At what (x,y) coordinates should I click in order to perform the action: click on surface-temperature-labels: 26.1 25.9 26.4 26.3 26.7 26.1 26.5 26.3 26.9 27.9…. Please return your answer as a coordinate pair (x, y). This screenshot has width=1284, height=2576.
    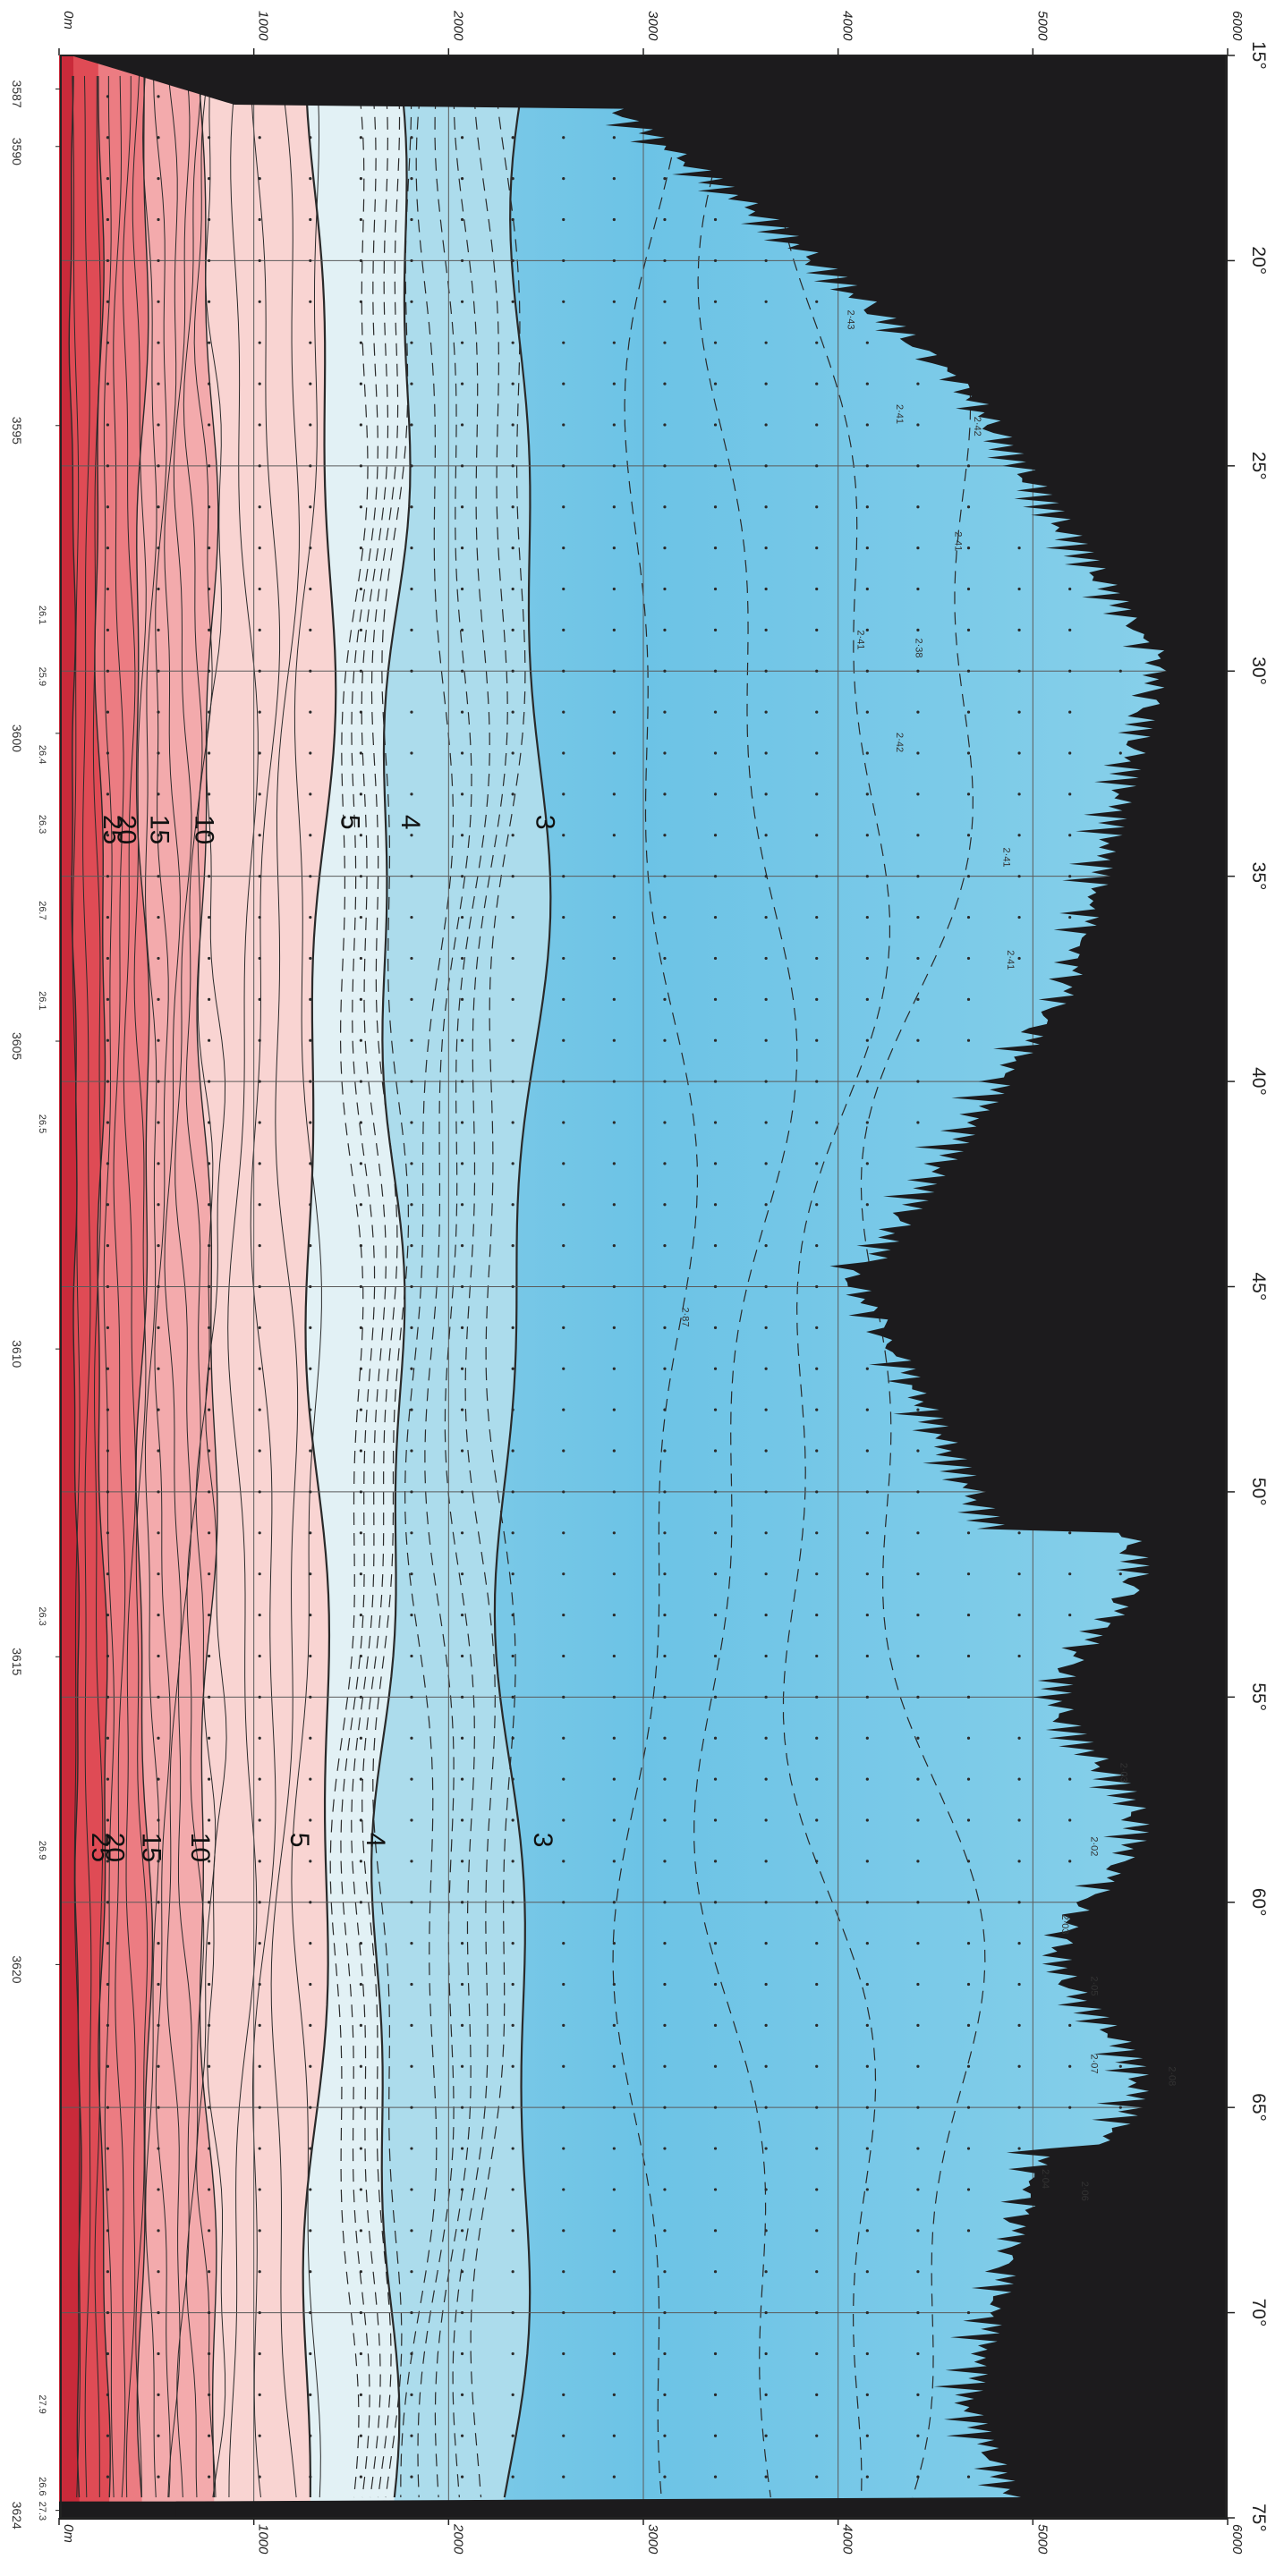
    Looking at the image, I should click on (42, 1563).